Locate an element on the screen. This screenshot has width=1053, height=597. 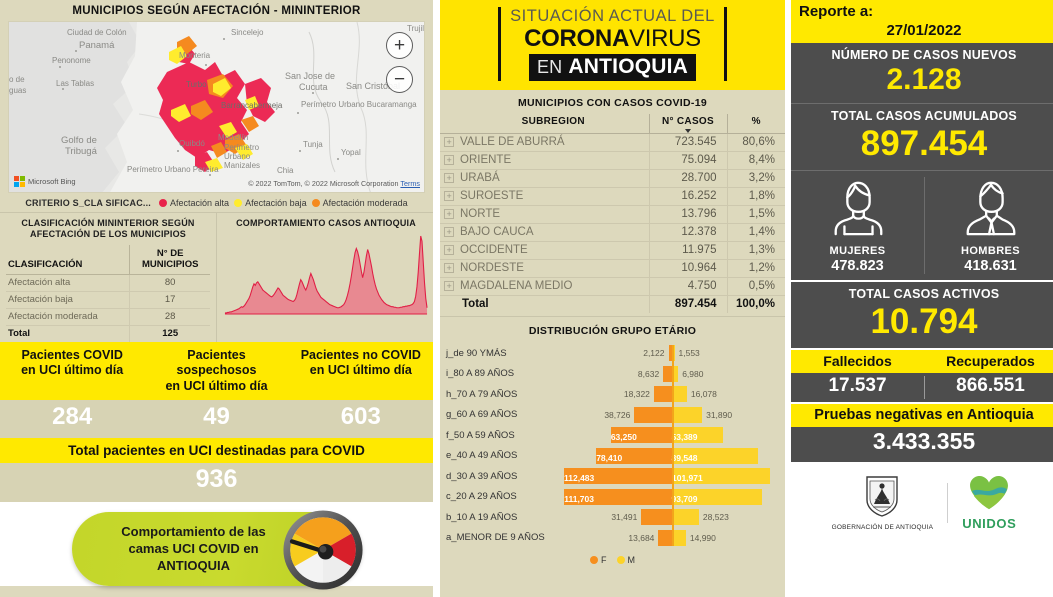
legend-male: M is located at coordinates (625, 560).